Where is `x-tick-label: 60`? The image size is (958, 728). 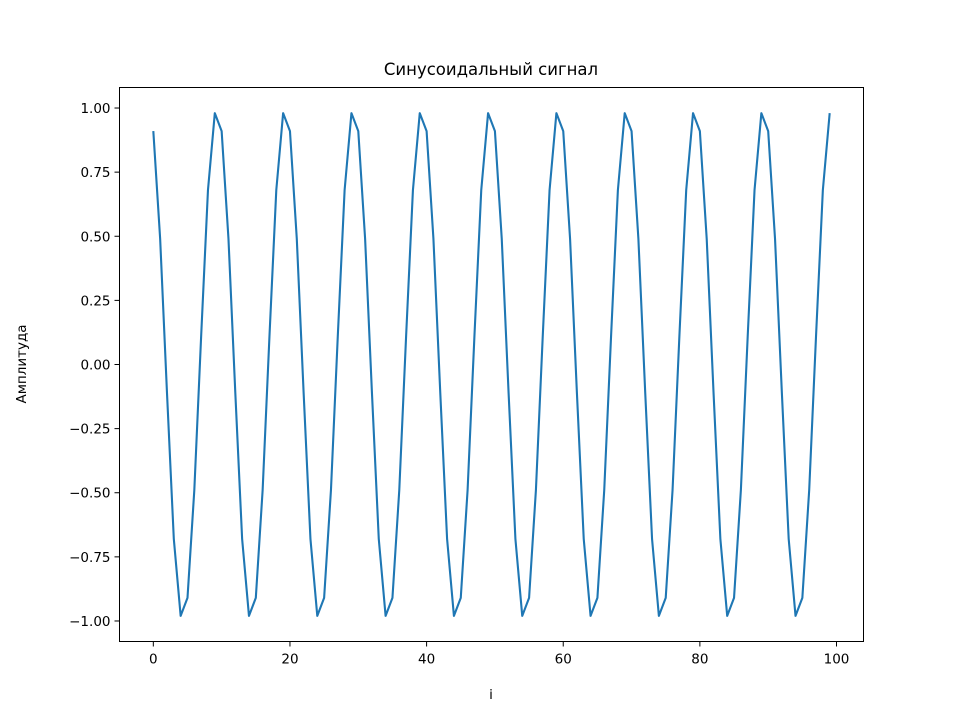
x-tick-label: 60 is located at coordinates (563, 660).